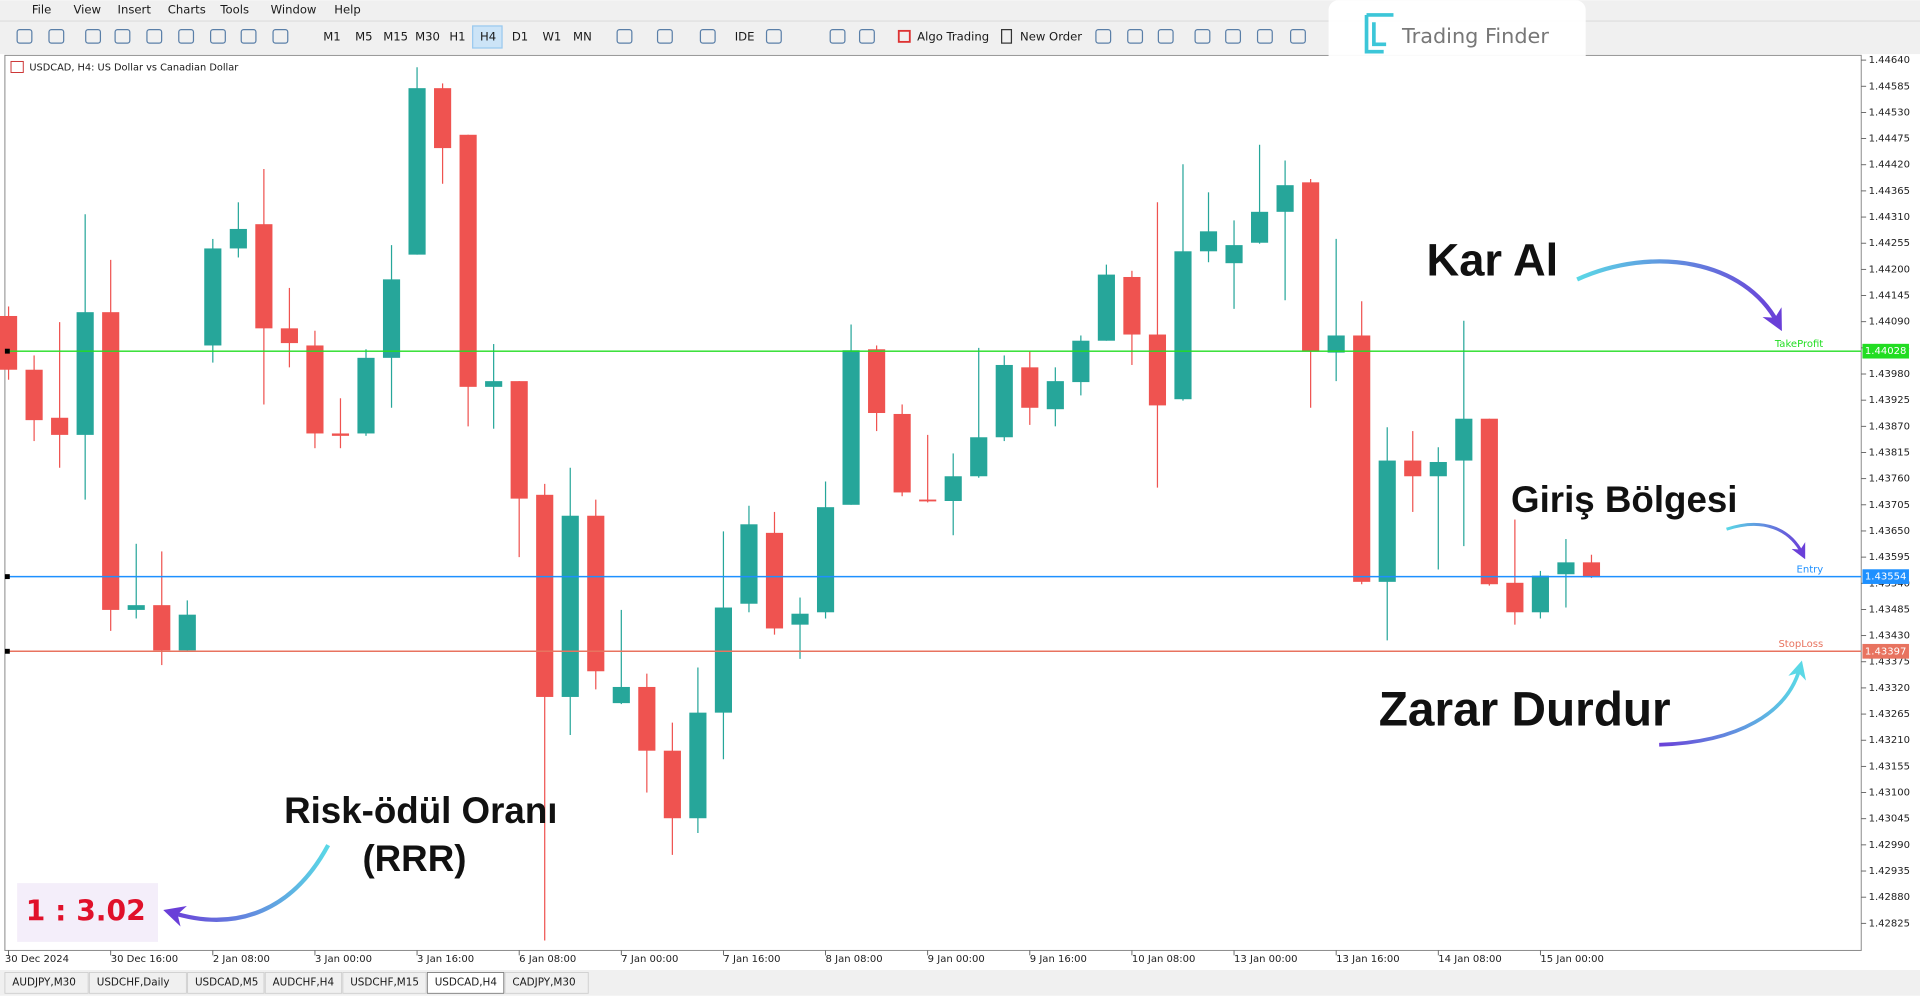 The image size is (1920, 996). Describe the element at coordinates (1889, 60) in the screenshot. I see `y-tick-label: 1.44640` at that location.